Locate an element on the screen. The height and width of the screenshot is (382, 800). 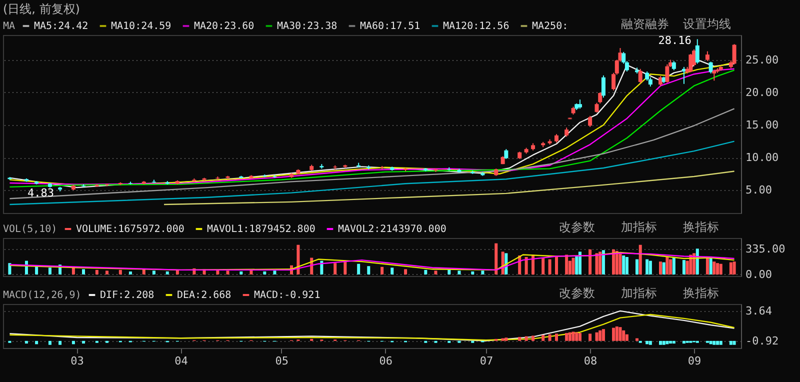
annotation: 28.16 is located at coordinates (675, 41).